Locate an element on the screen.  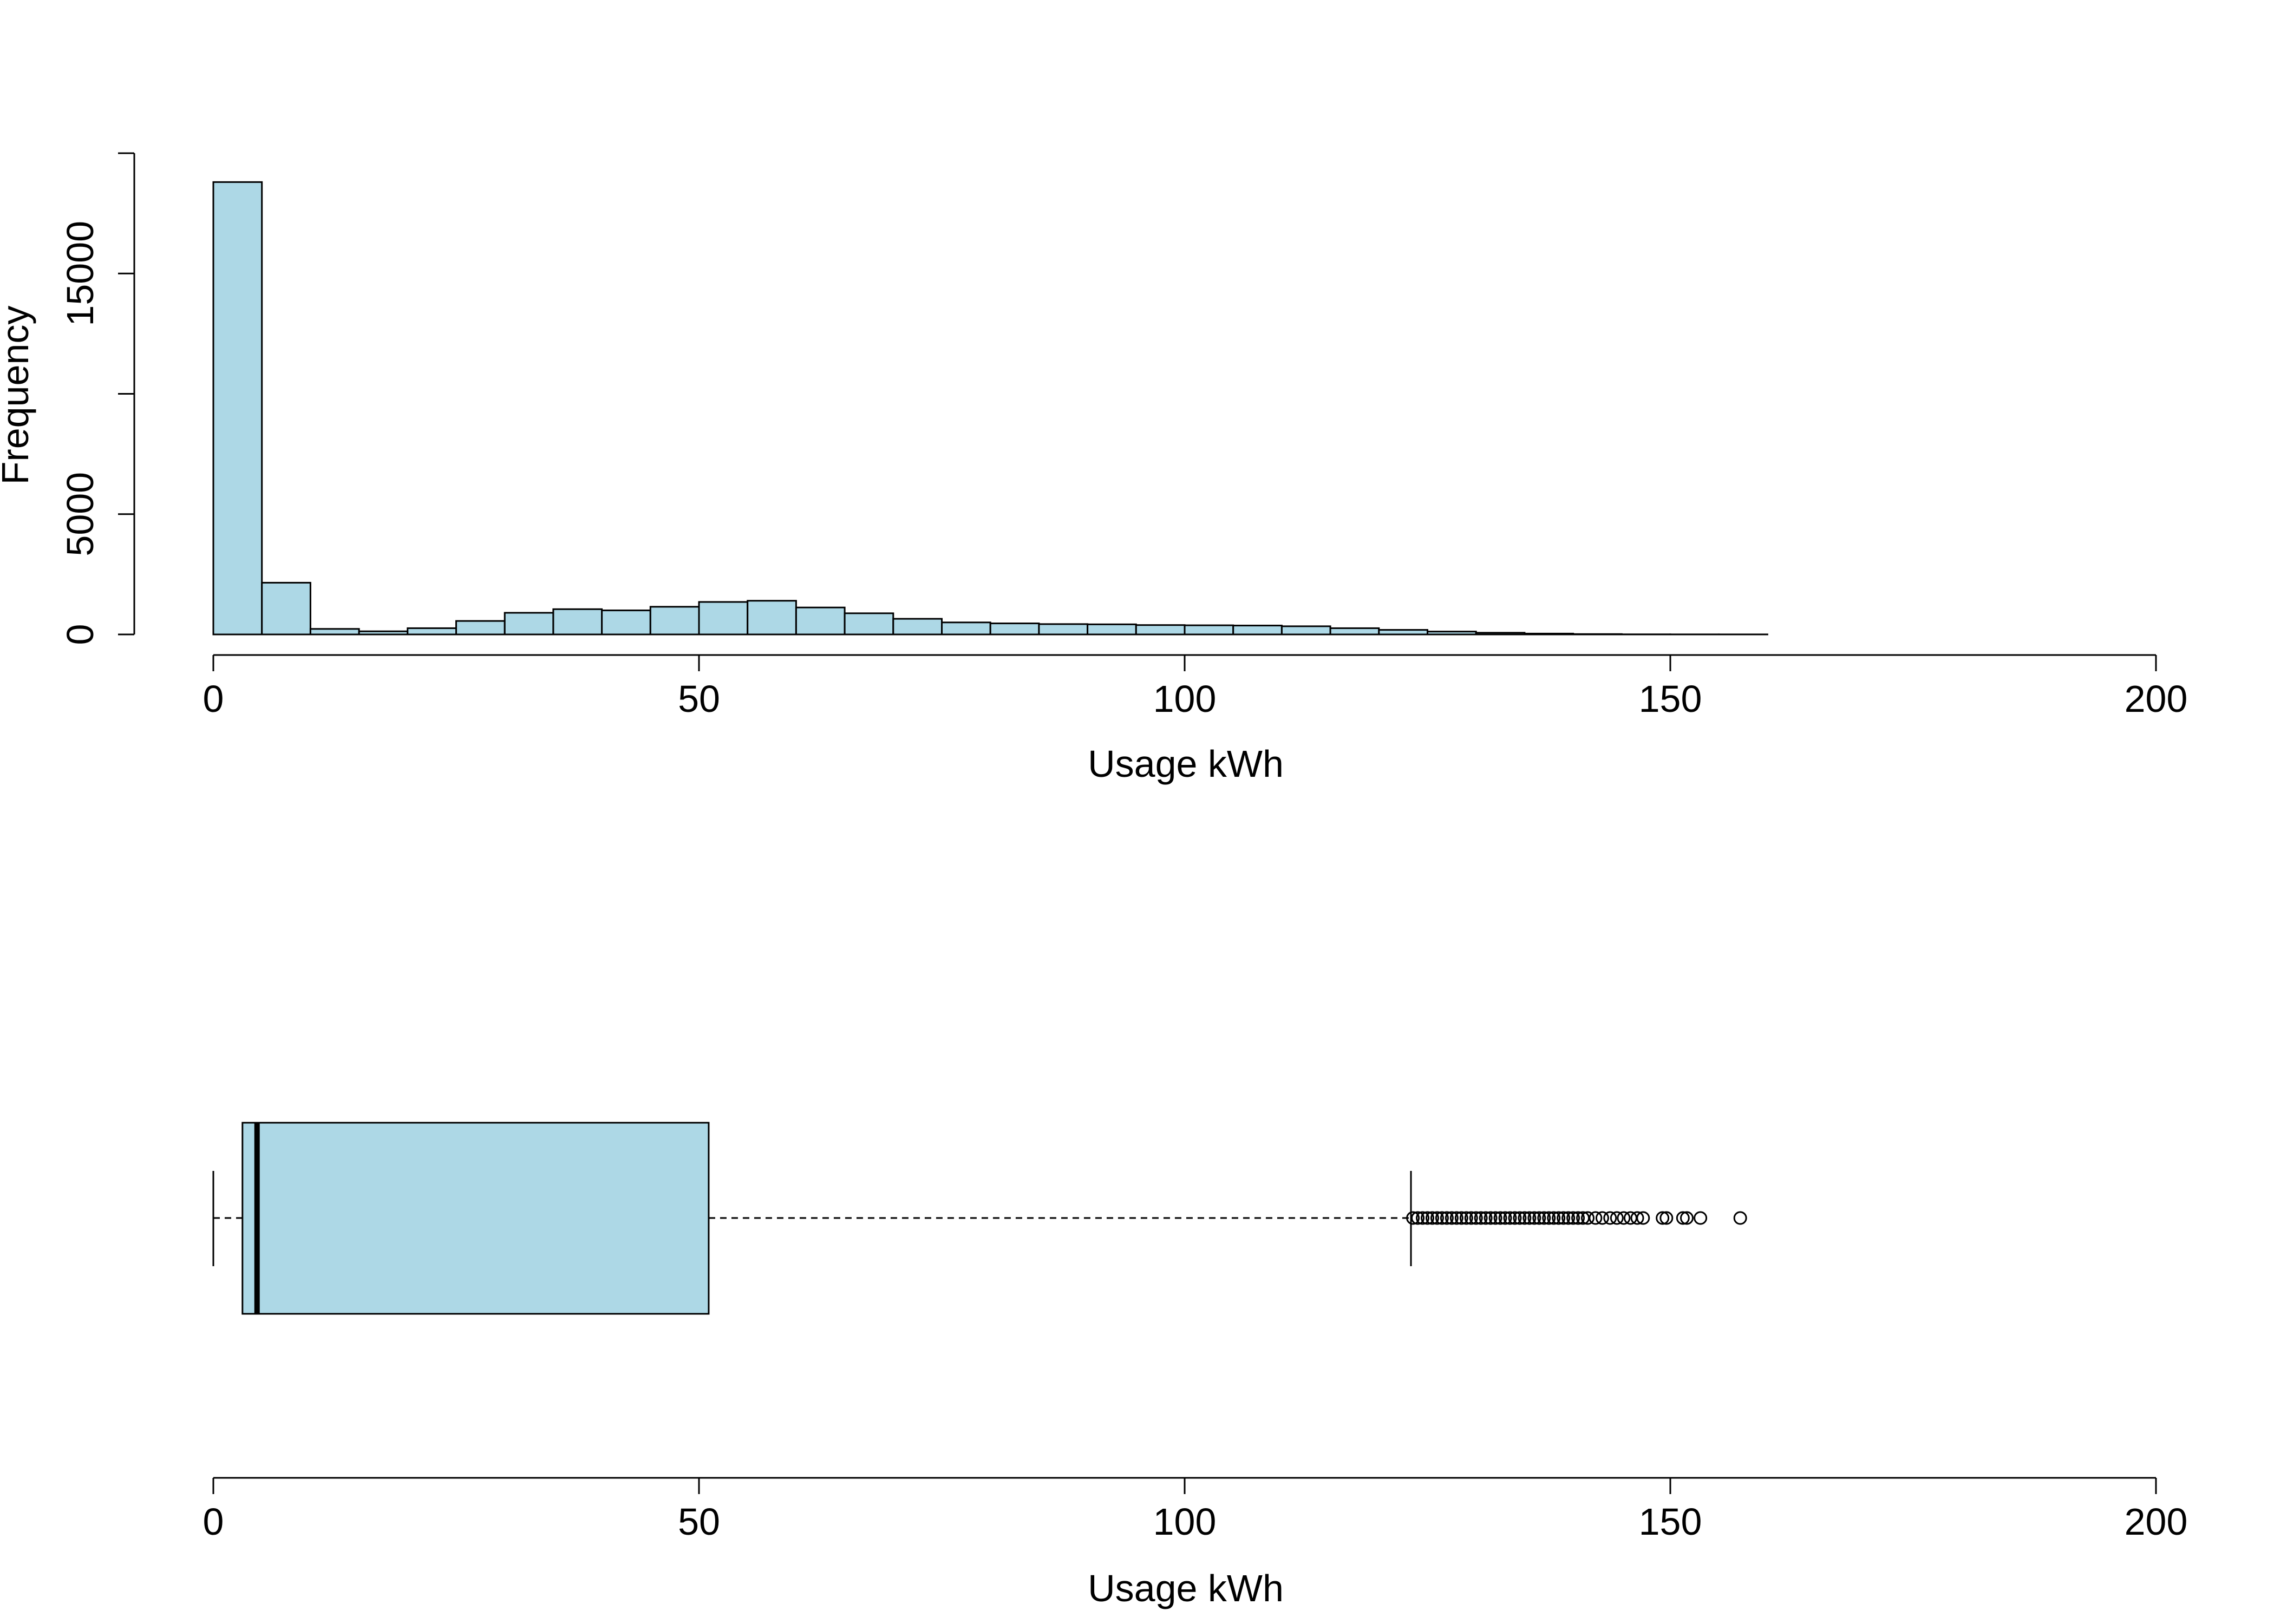
histogram-x-tick-label: 100 is located at coordinates (1185, 699).